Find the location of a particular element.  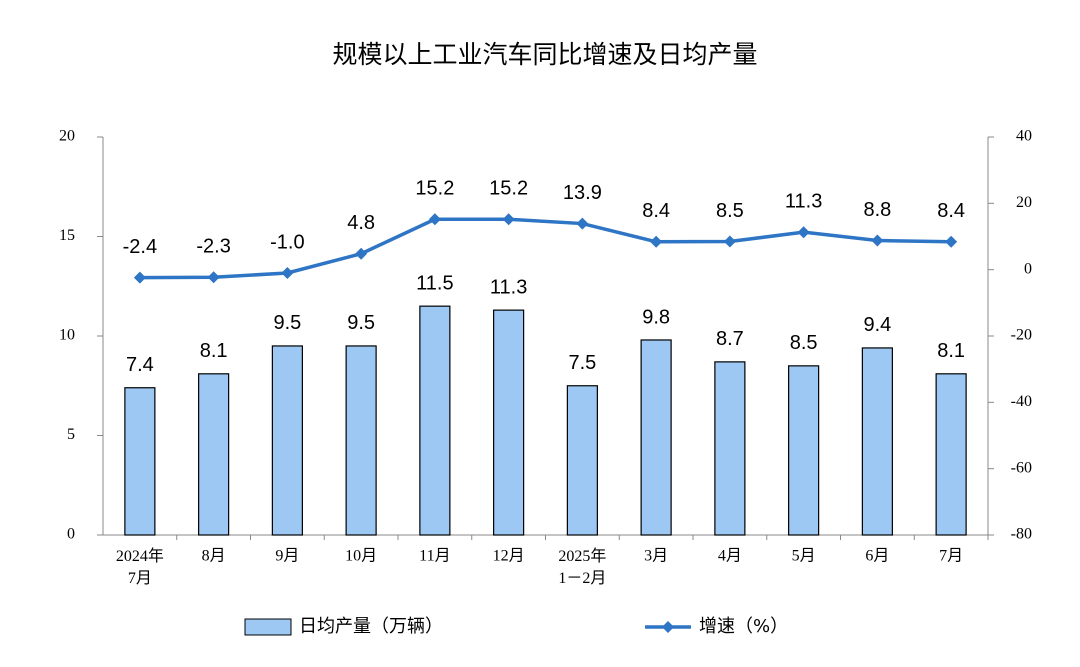

y-tick-label: 20 is located at coordinates (67, 136).